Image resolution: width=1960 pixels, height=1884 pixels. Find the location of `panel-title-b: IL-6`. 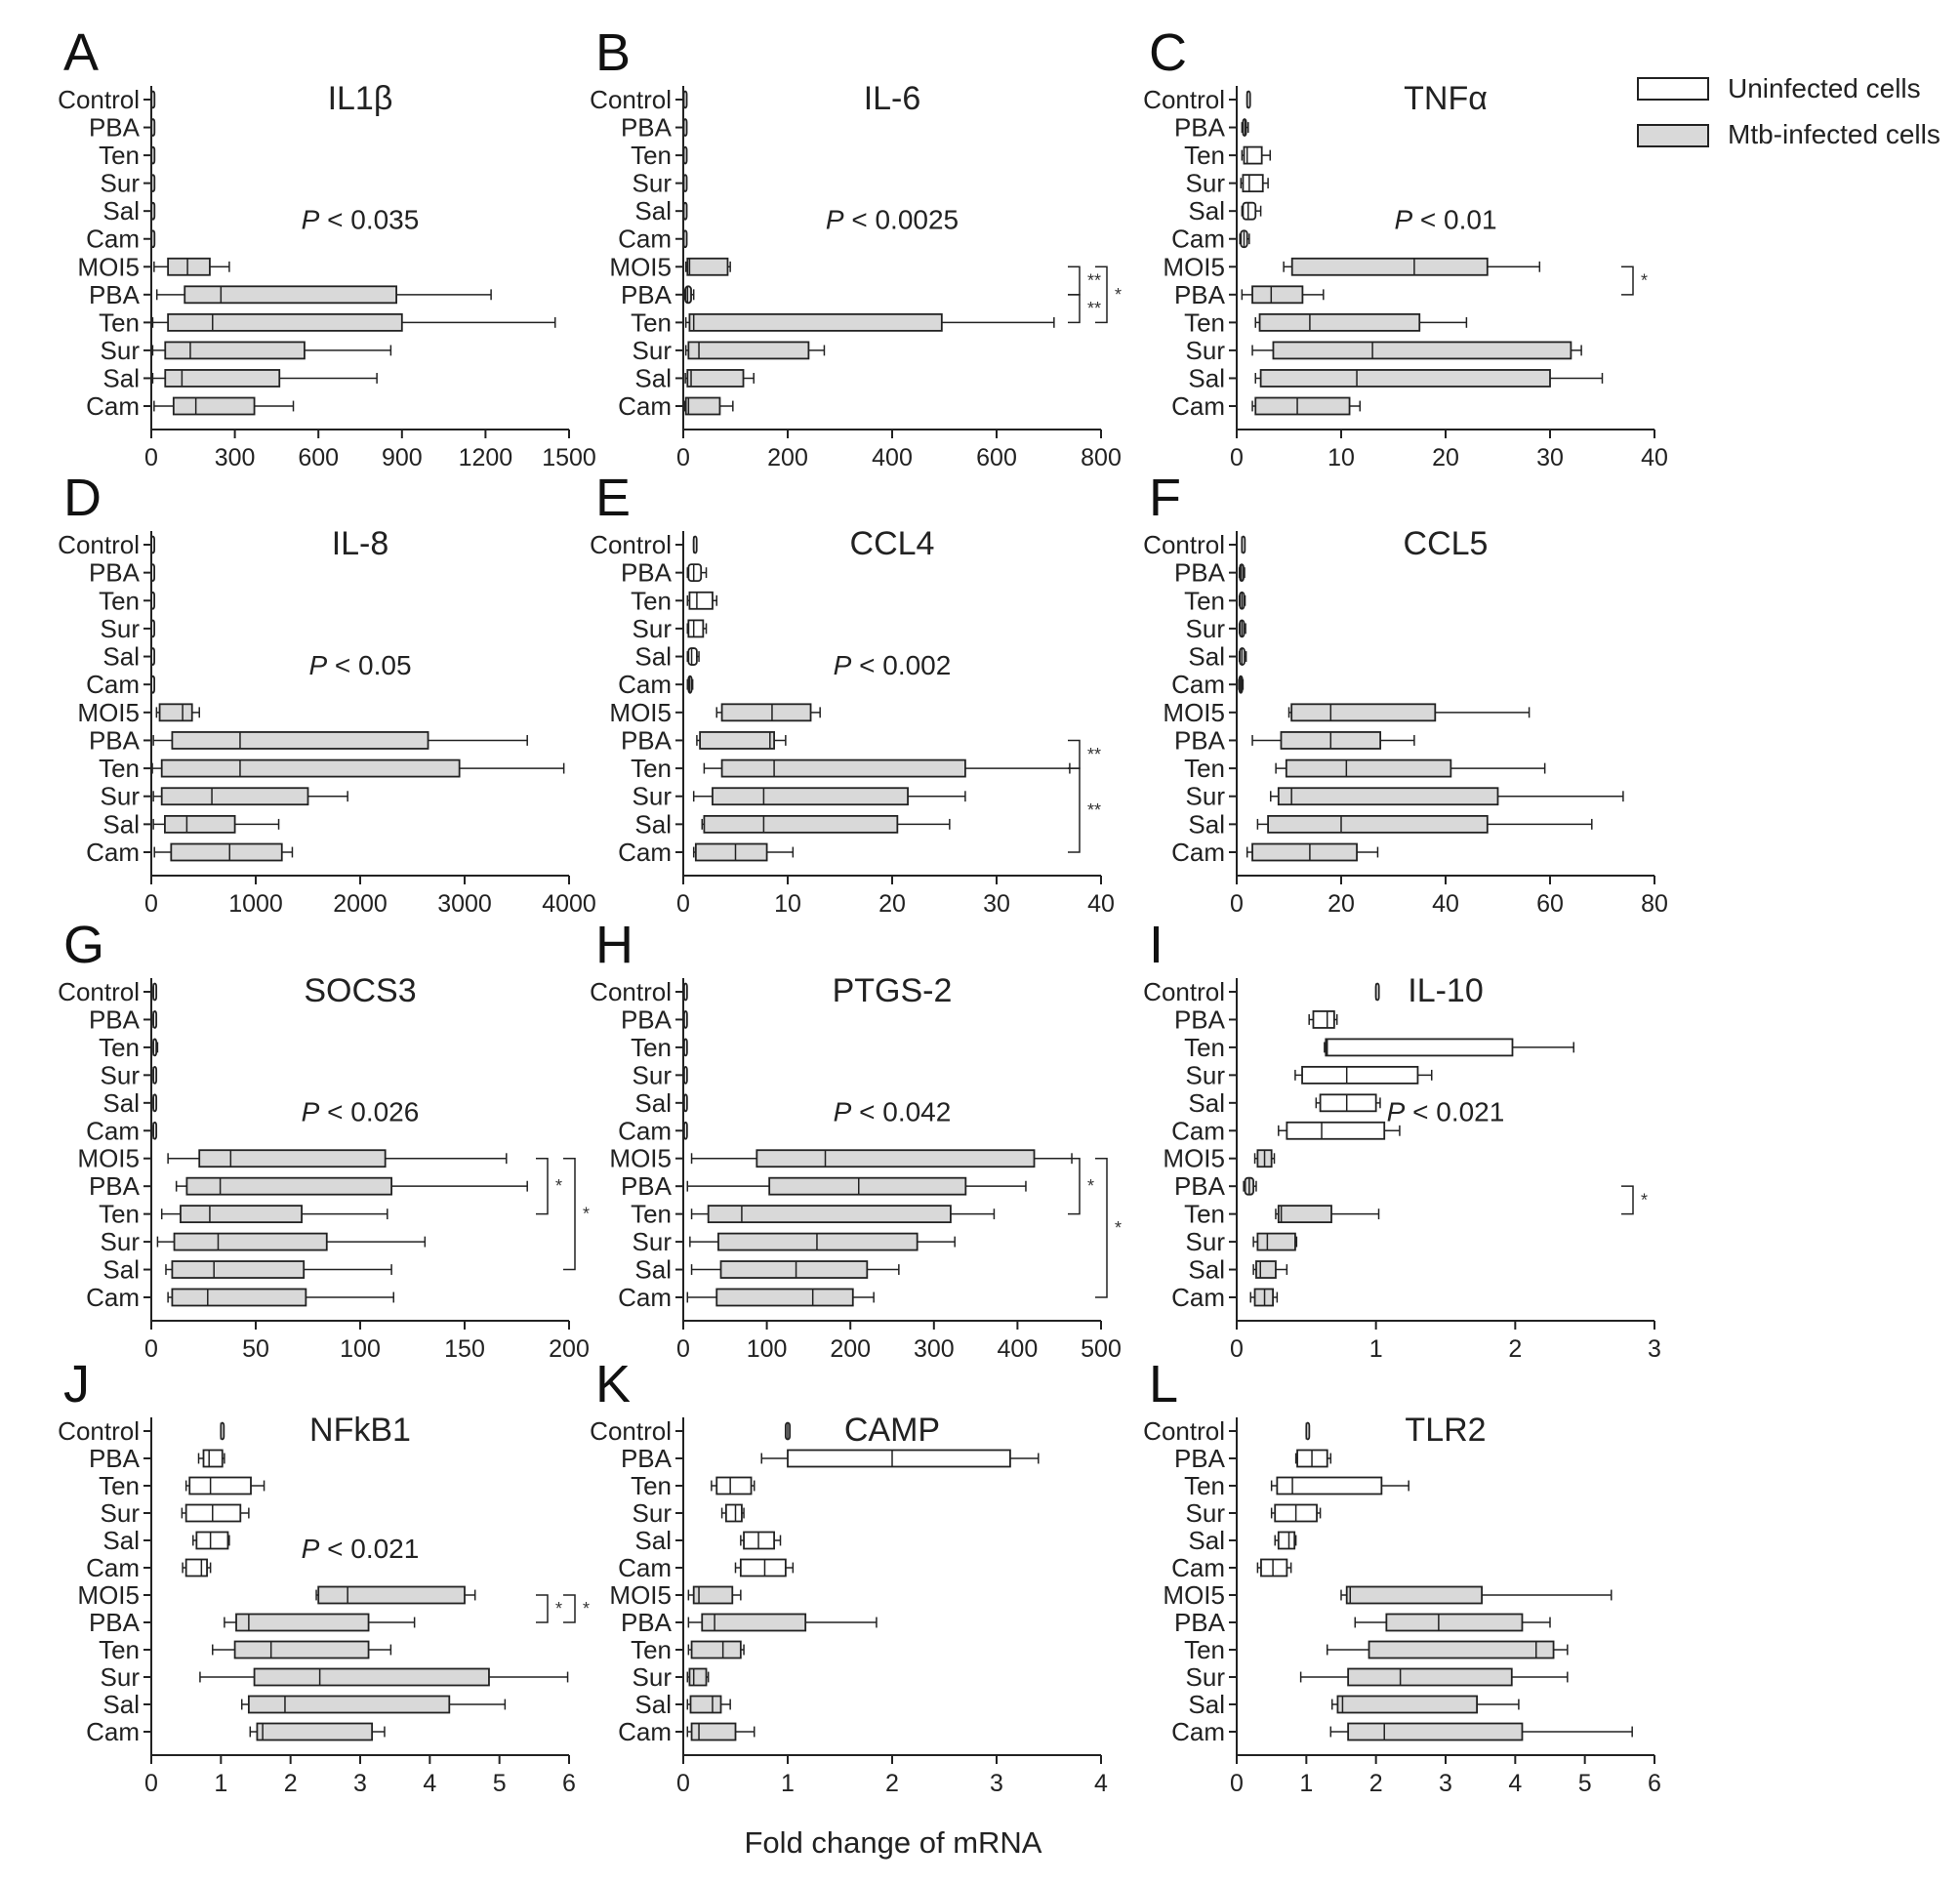

panel-title-b: IL-6 is located at coordinates (892, 98).